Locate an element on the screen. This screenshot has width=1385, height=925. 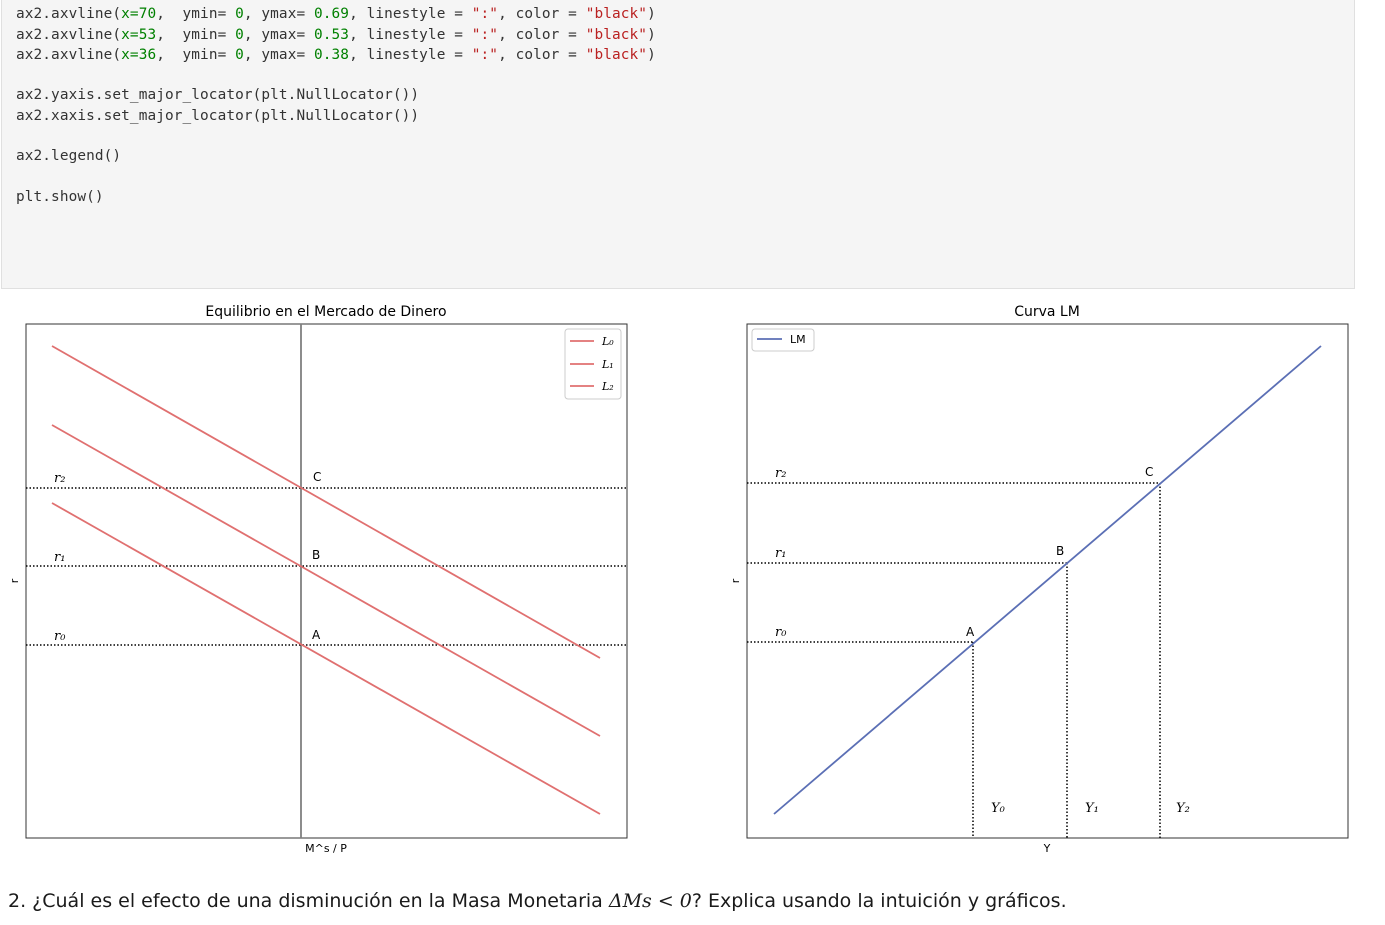
code-line-7: plt.show() is located at coordinates (60, 197).